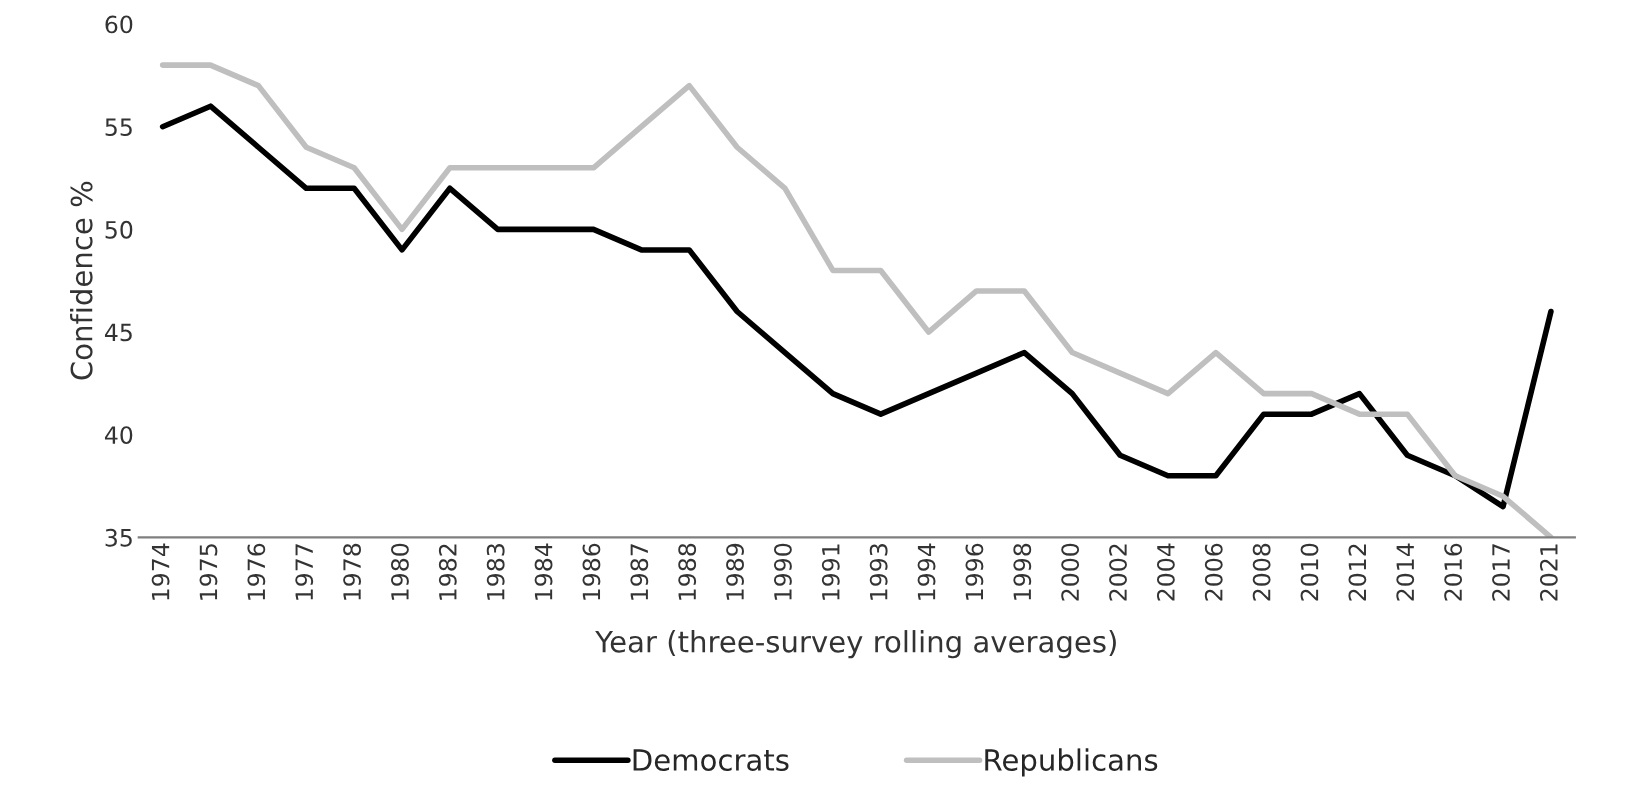 The image size is (1632, 802). I want to click on x-tick-label: 1989, so click(735, 571).